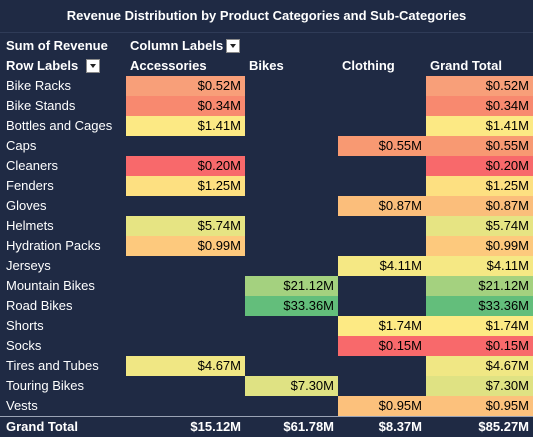 The height and width of the screenshot is (437, 533). What do you see at coordinates (50, 285) in the screenshot?
I see `row-label: Mountain Bikes` at bounding box center [50, 285].